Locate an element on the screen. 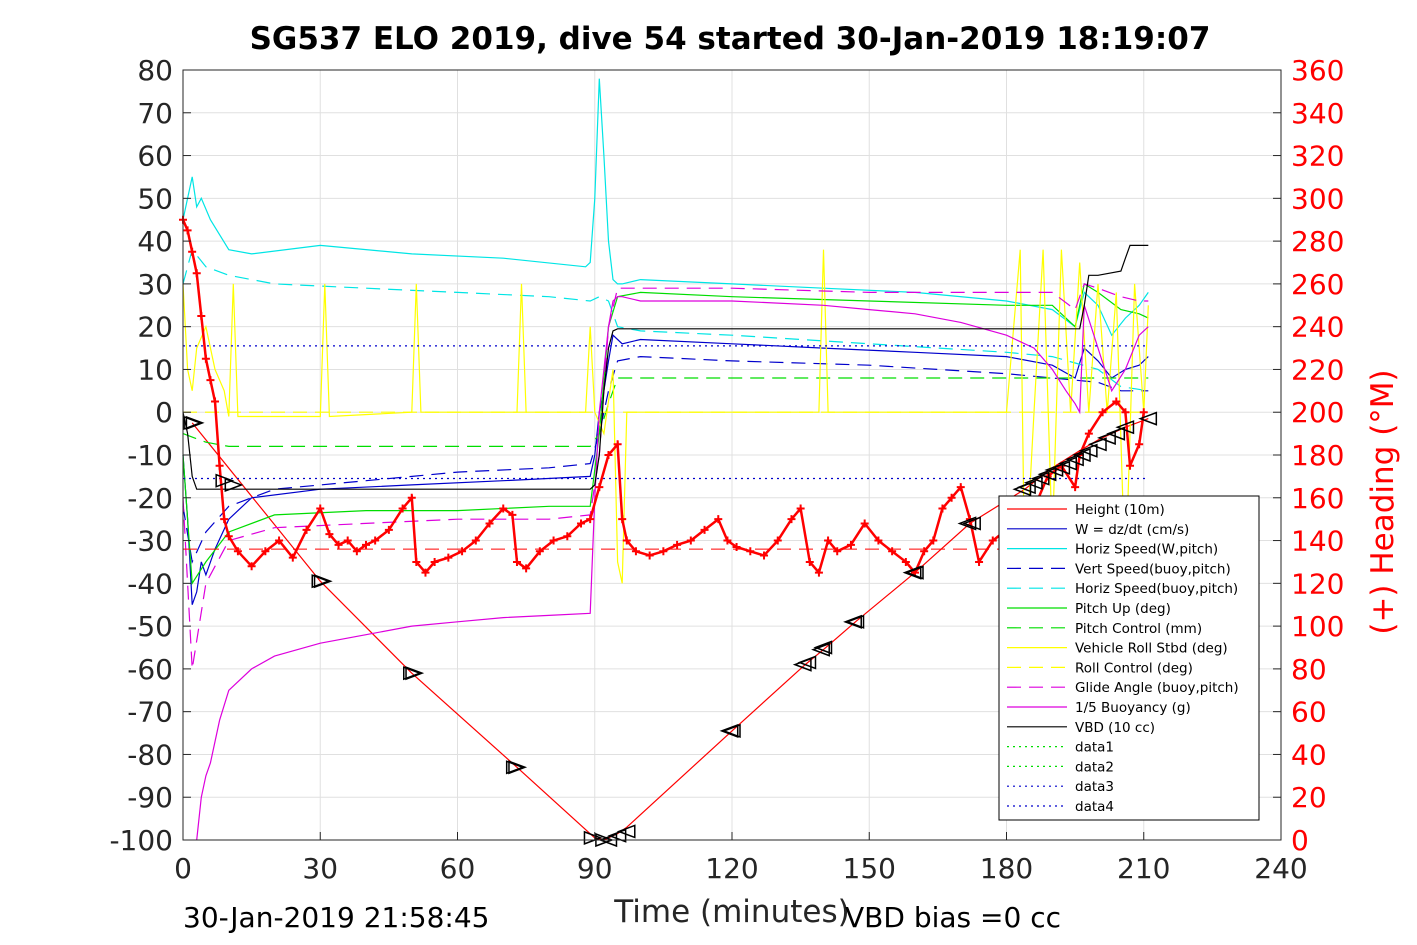 This screenshot has height=945, width=1417. y2-tick-label: 100 is located at coordinates (1317, 626).